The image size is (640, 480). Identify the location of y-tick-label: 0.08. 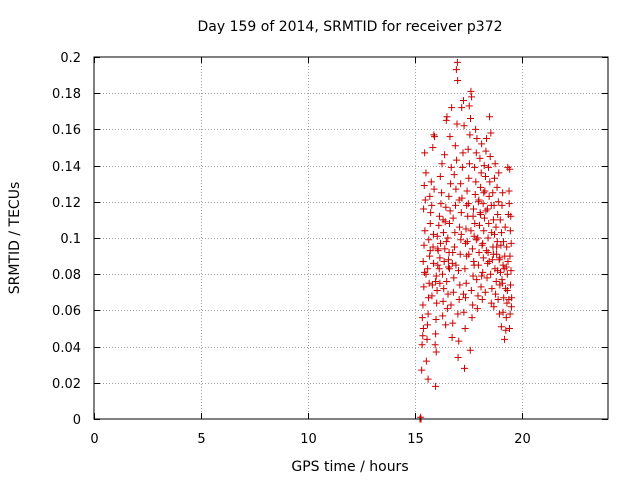
(66, 275).